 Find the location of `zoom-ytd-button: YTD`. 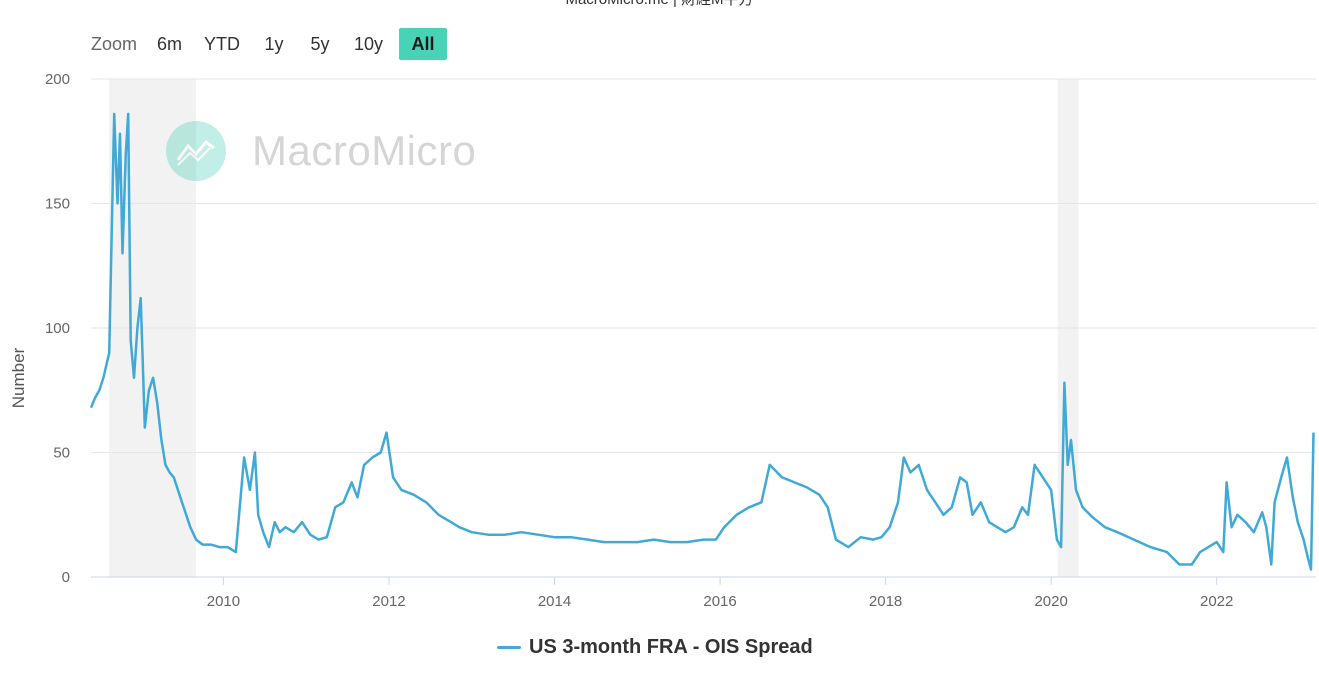

zoom-ytd-button: YTD is located at coordinates (222, 44).